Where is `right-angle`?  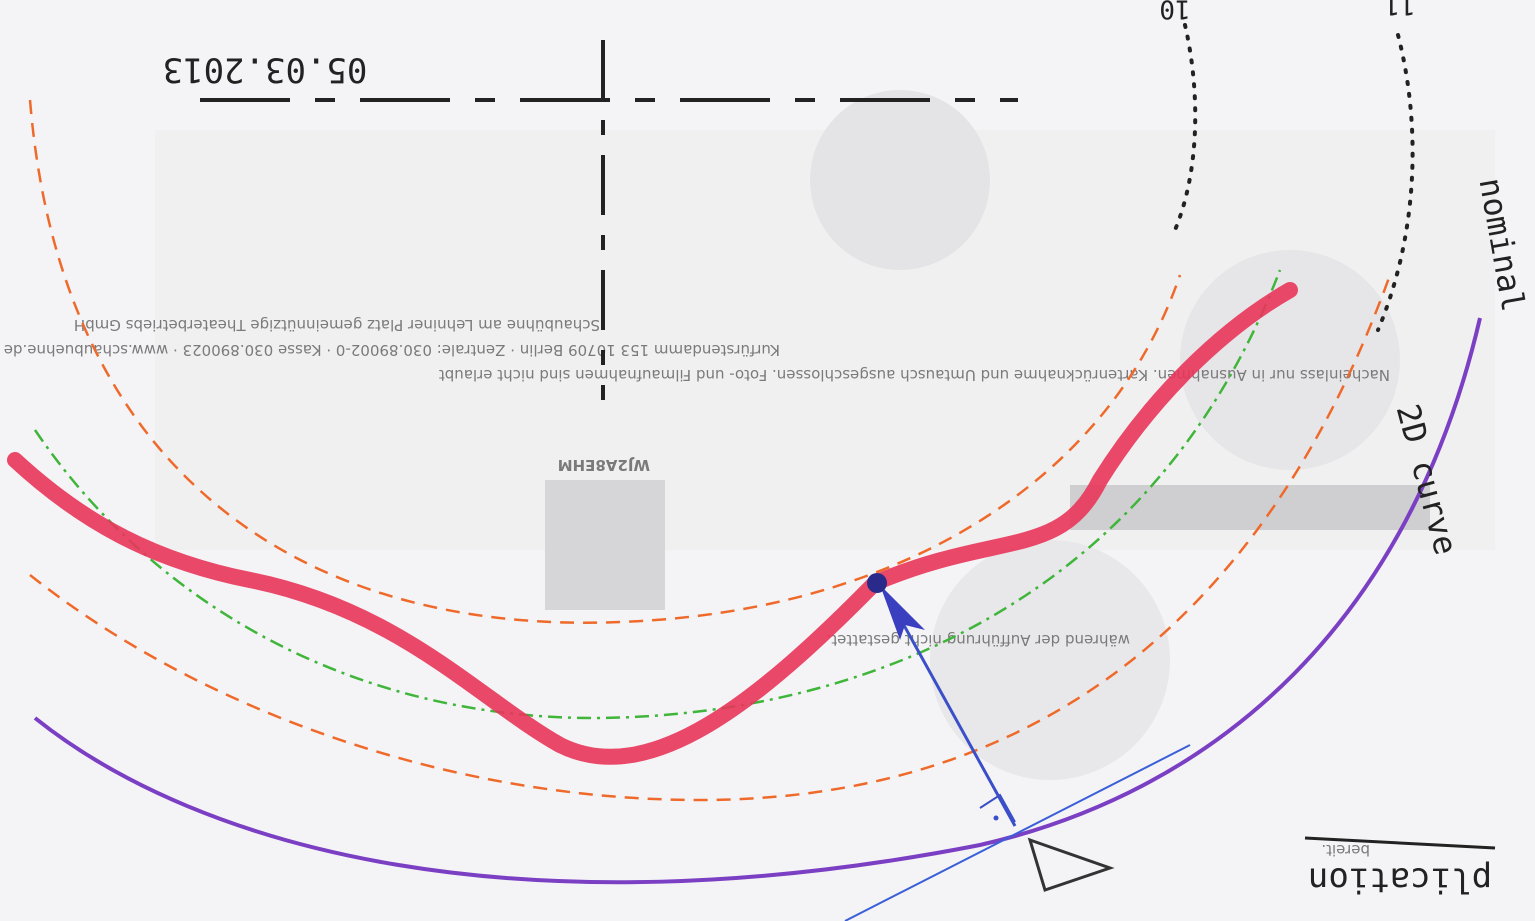 right-angle is located at coordinates (997, 808).